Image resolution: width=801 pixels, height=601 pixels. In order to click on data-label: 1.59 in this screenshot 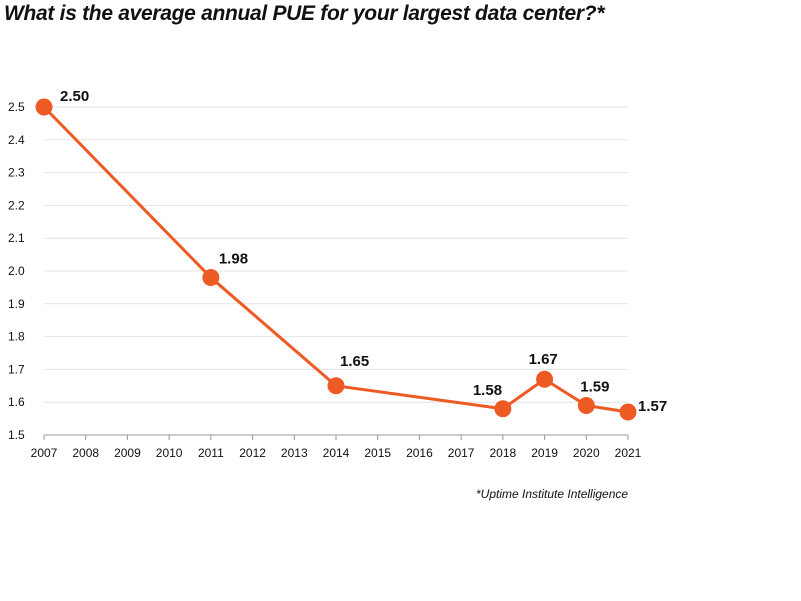, I will do `click(594, 386)`.